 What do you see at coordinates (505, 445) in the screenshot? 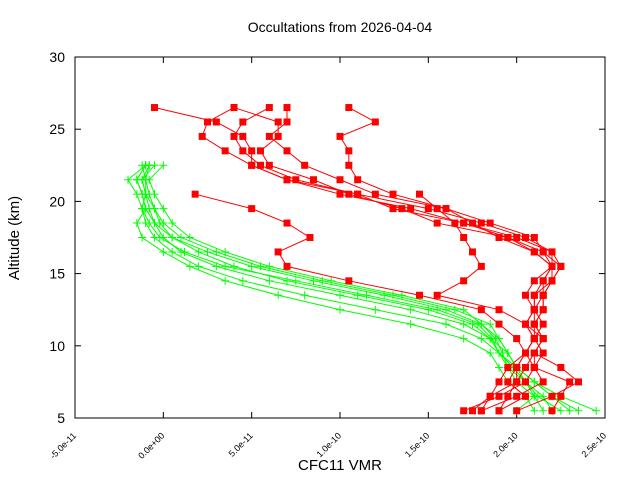
I see `x-tick-label: 2.0e-10` at bounding box center [505, 445].